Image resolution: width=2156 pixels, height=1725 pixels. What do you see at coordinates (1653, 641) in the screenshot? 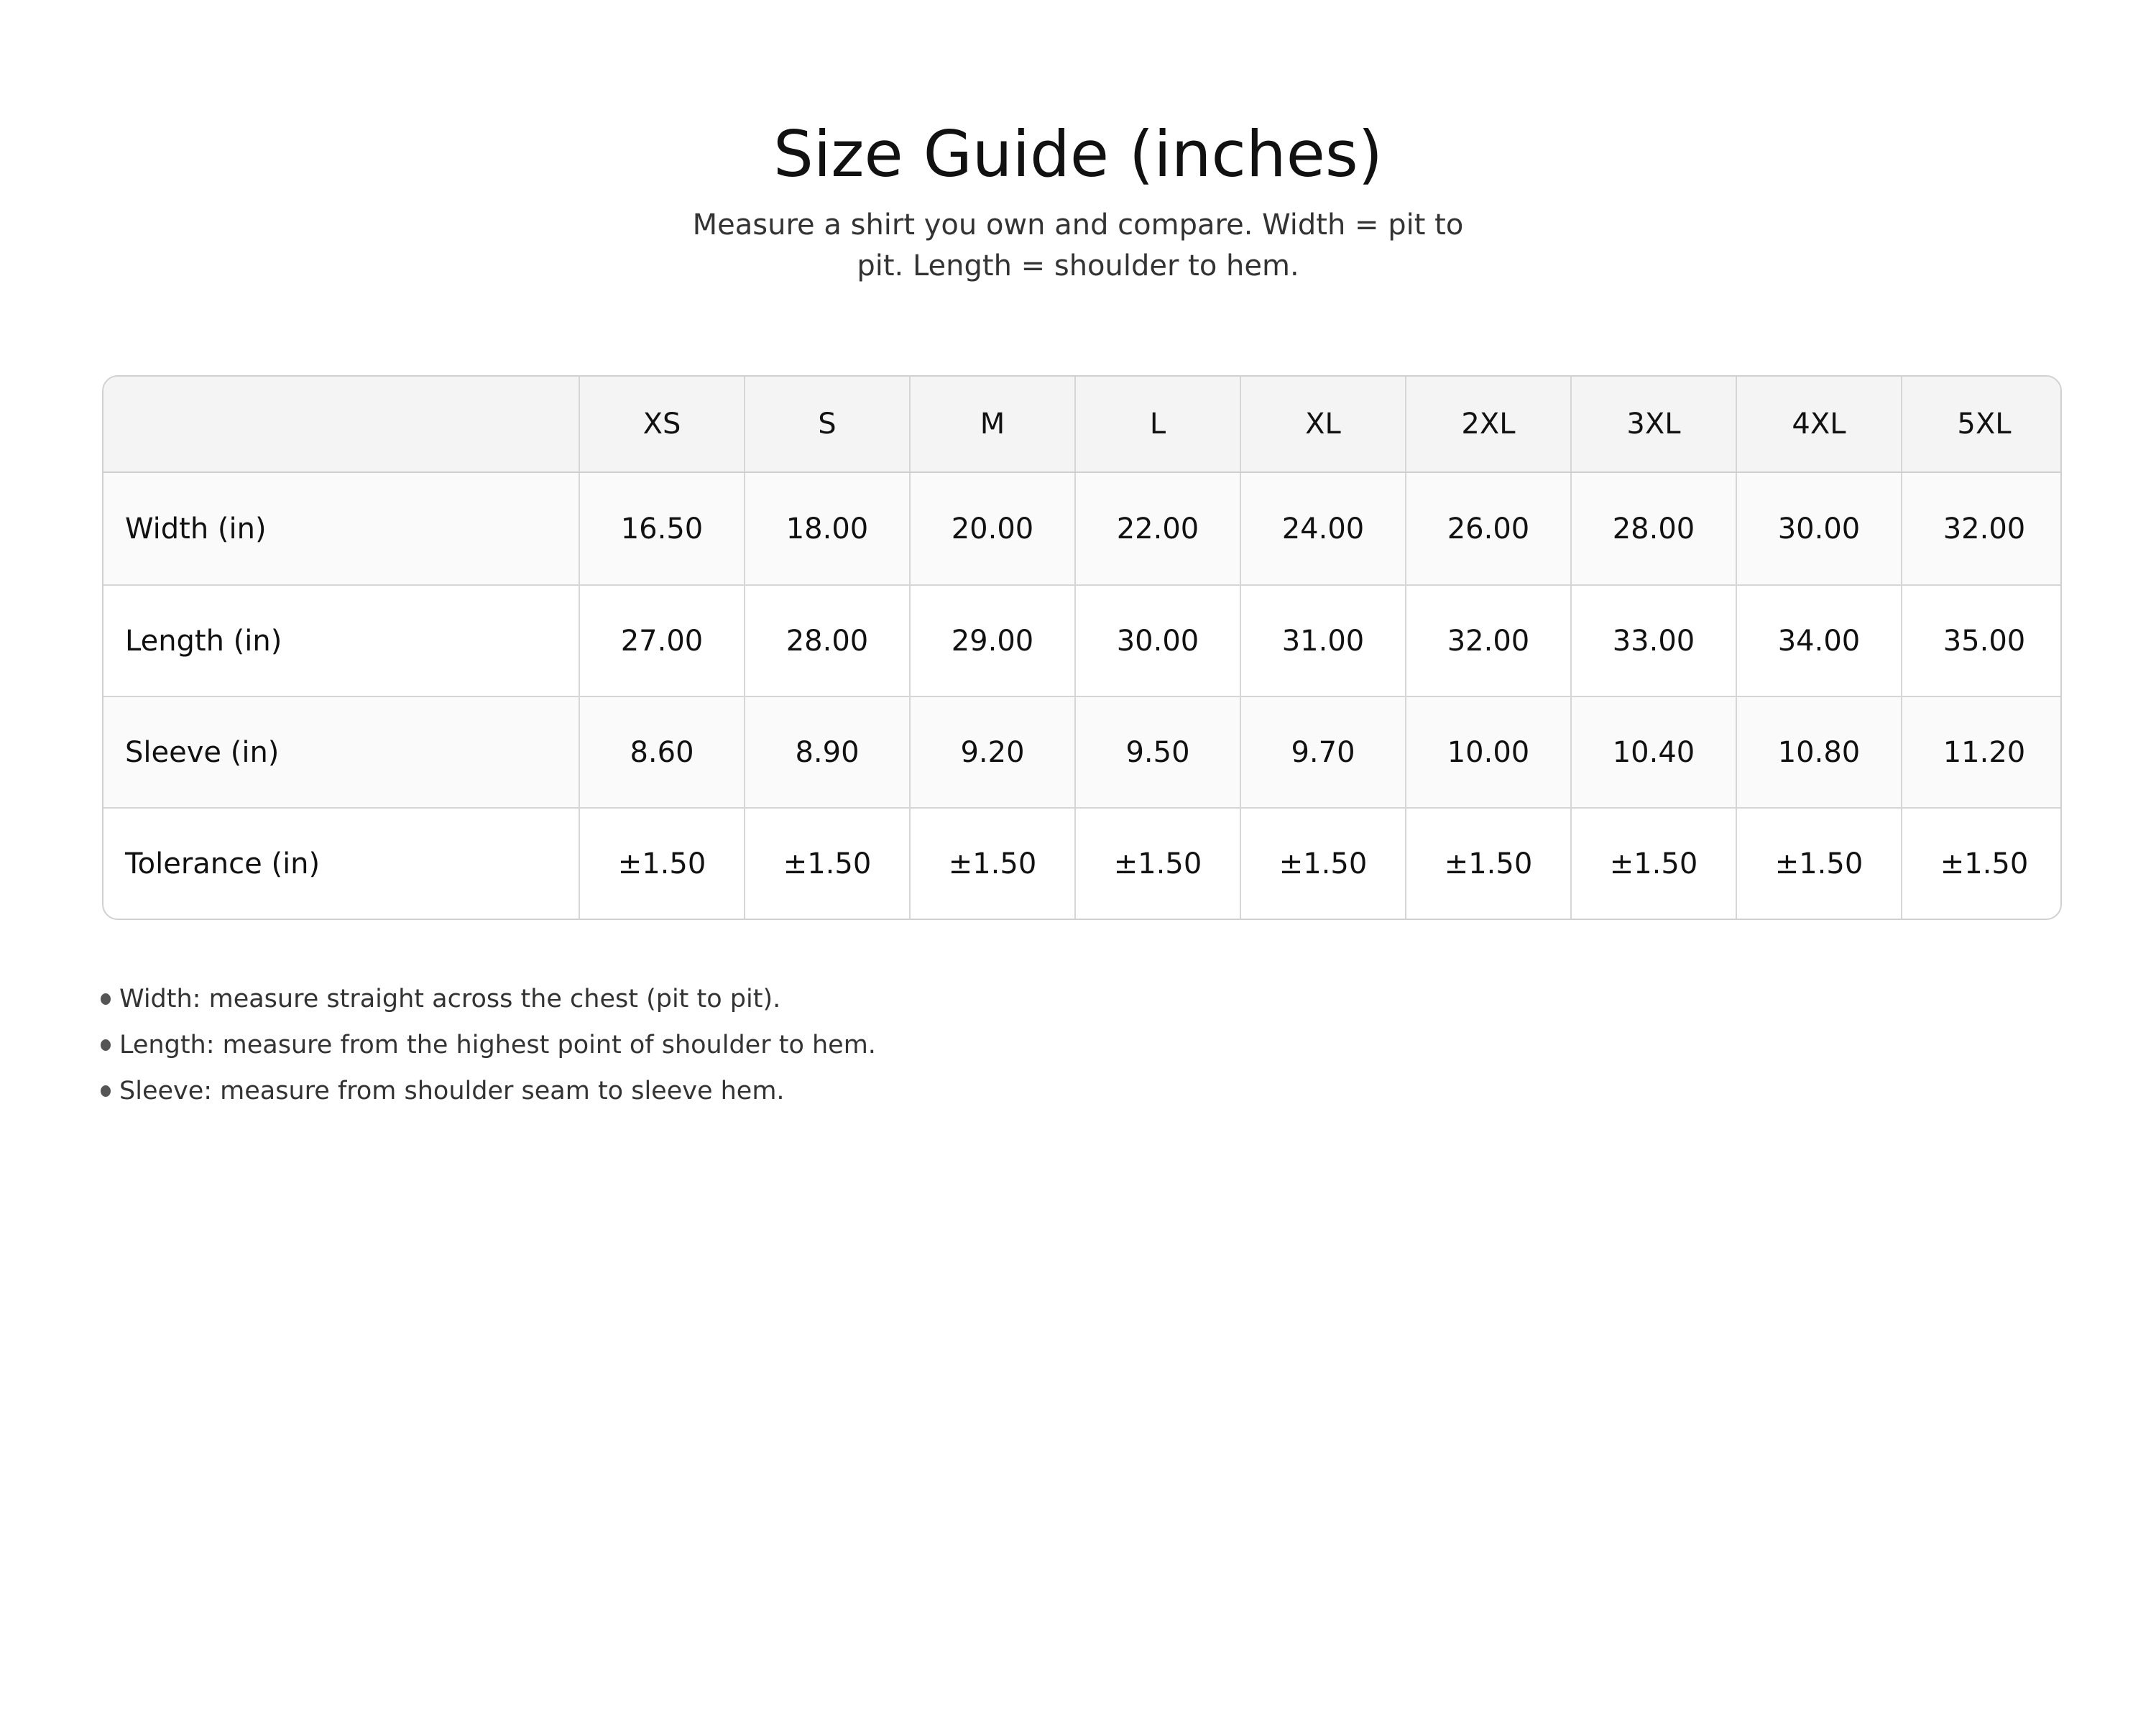
I see `table-cell: 33.00` at bounding box center [1653, 641].